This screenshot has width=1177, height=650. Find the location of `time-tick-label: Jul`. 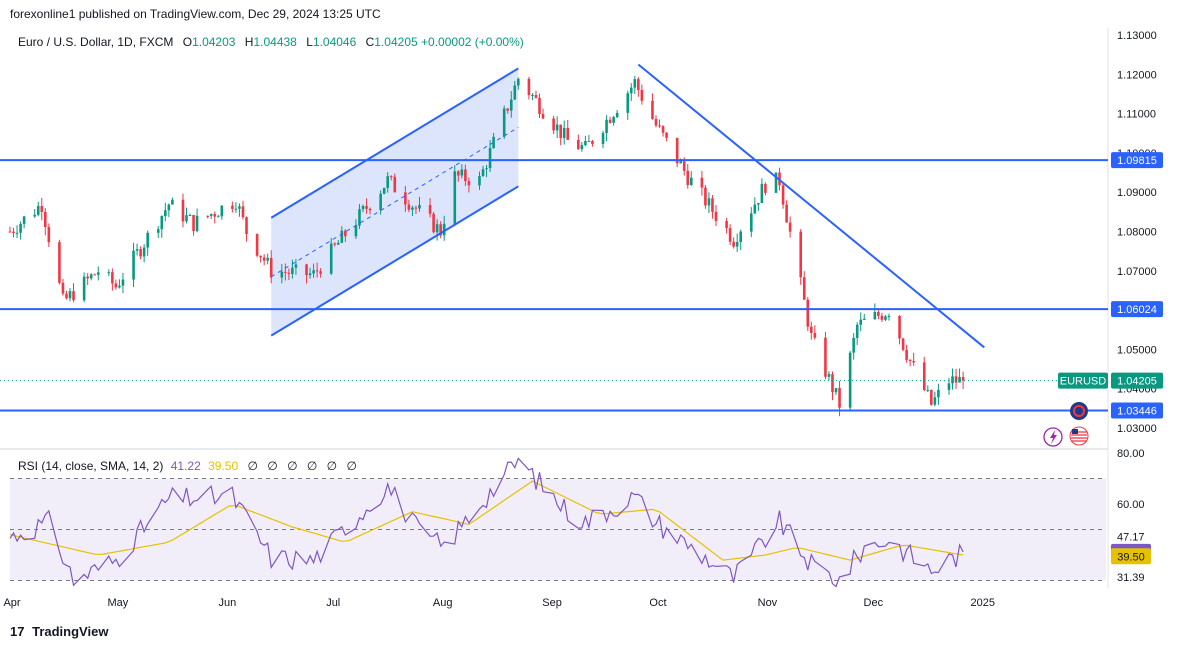

time-tick-label: Jul is located at coordinates (333, 603).